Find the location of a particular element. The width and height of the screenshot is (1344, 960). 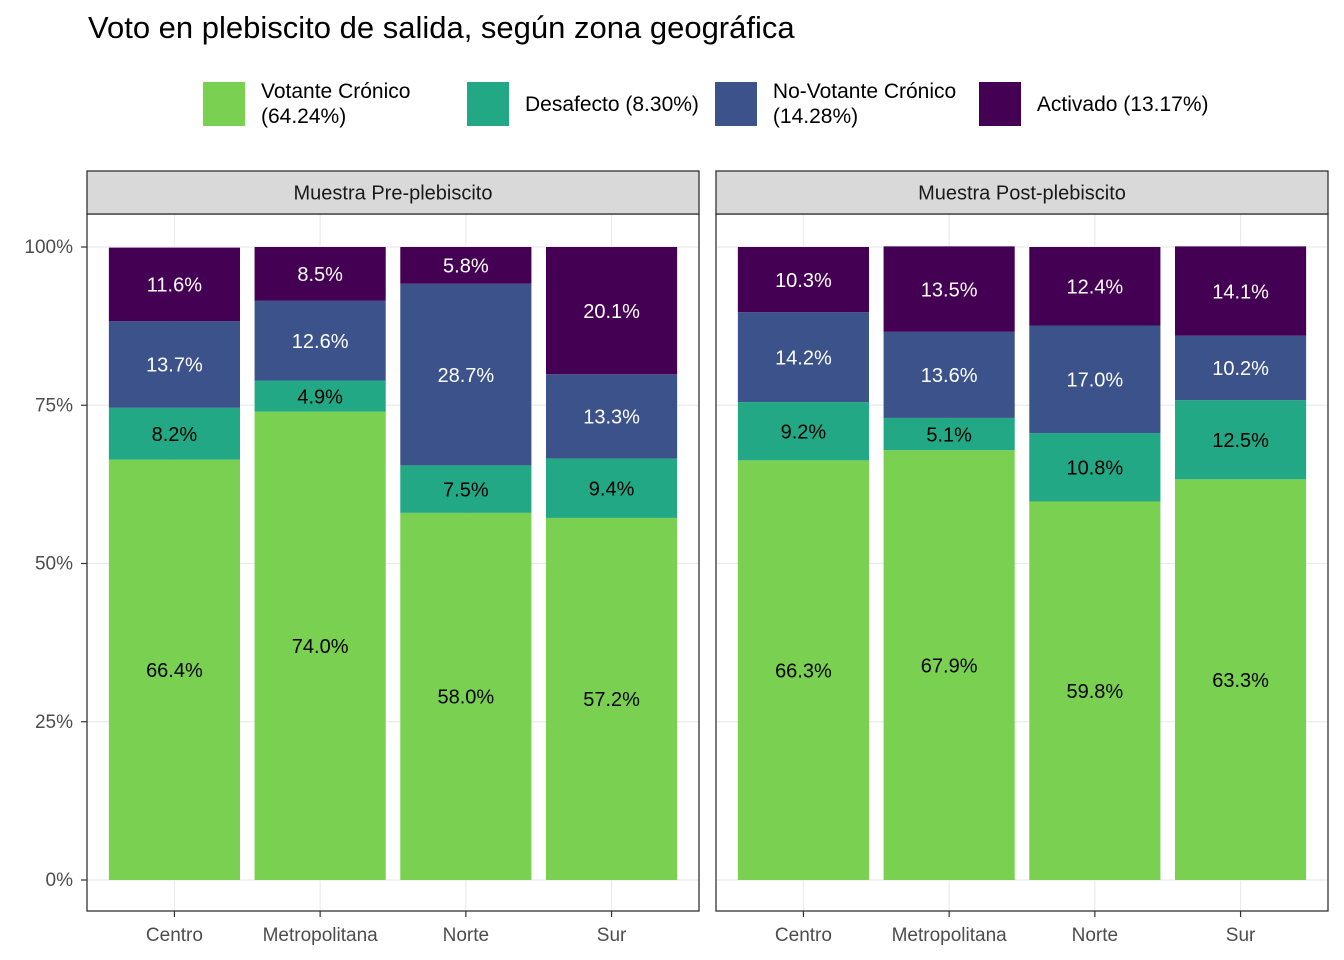

y-tick-label: 0% is located at coordinates (60, 880).